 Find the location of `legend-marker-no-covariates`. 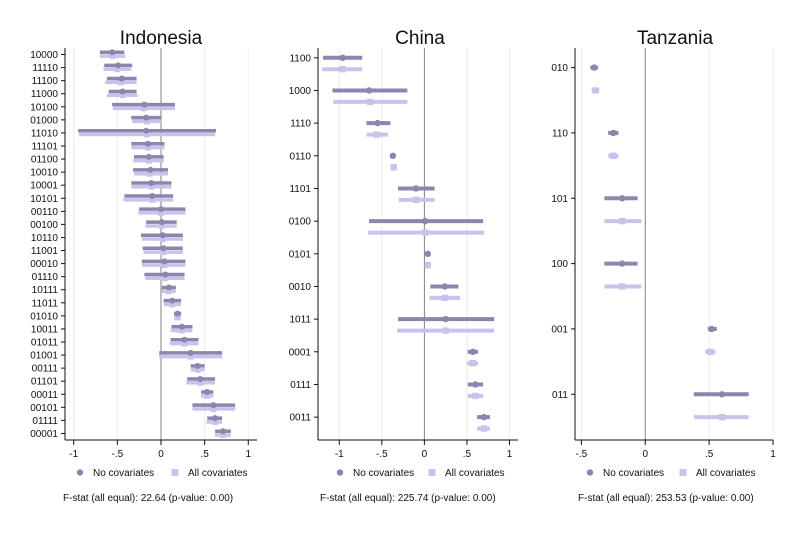

legend-marker-no-covariates is located at coordinates (340, 472).